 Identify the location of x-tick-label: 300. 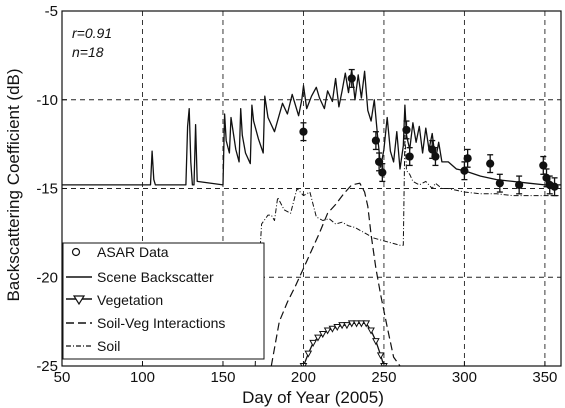
(464, 377).